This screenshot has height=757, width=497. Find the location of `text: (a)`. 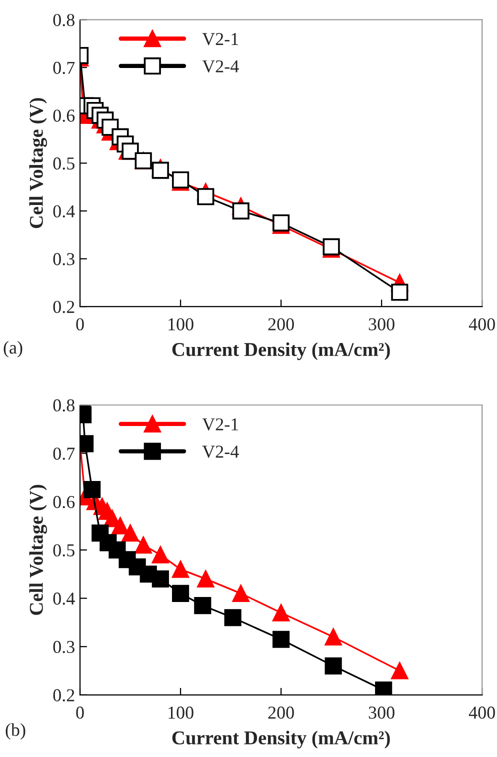

text: (a) is located at coordinates (13, 349).